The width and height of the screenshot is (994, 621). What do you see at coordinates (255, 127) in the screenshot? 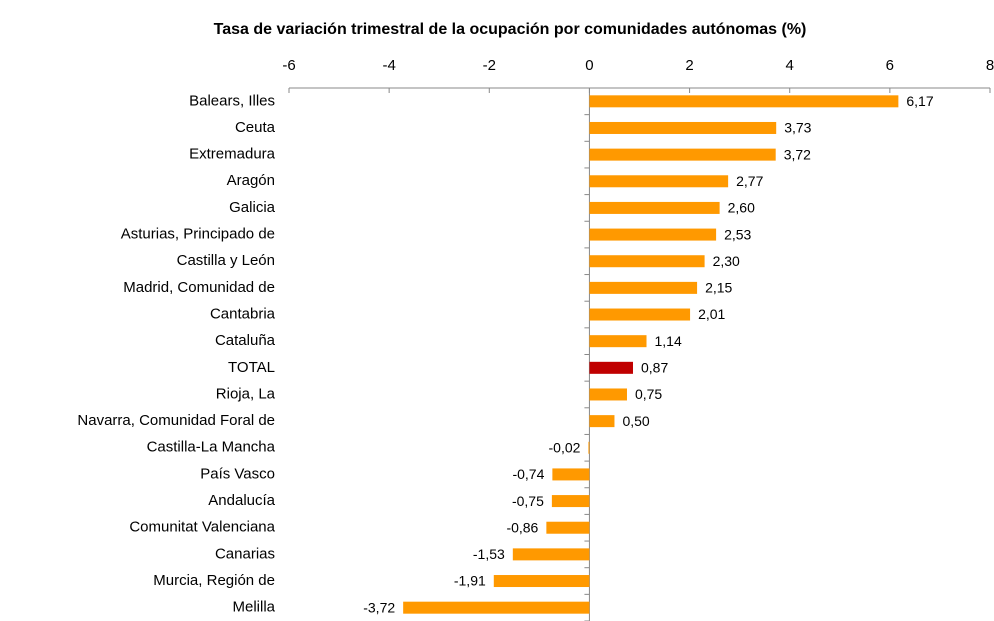
I see `y-tick-label: Ceuta` at bounding box center [255, 127].